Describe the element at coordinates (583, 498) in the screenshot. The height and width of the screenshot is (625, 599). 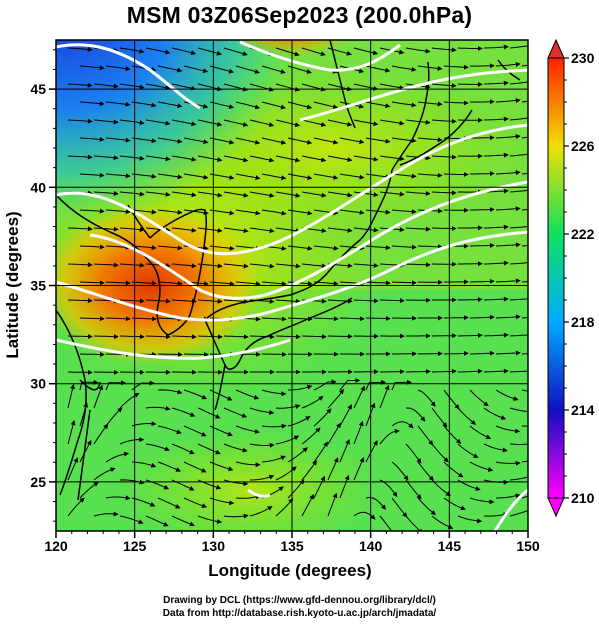
I see `colorbar-tick-label: 210` at that location.